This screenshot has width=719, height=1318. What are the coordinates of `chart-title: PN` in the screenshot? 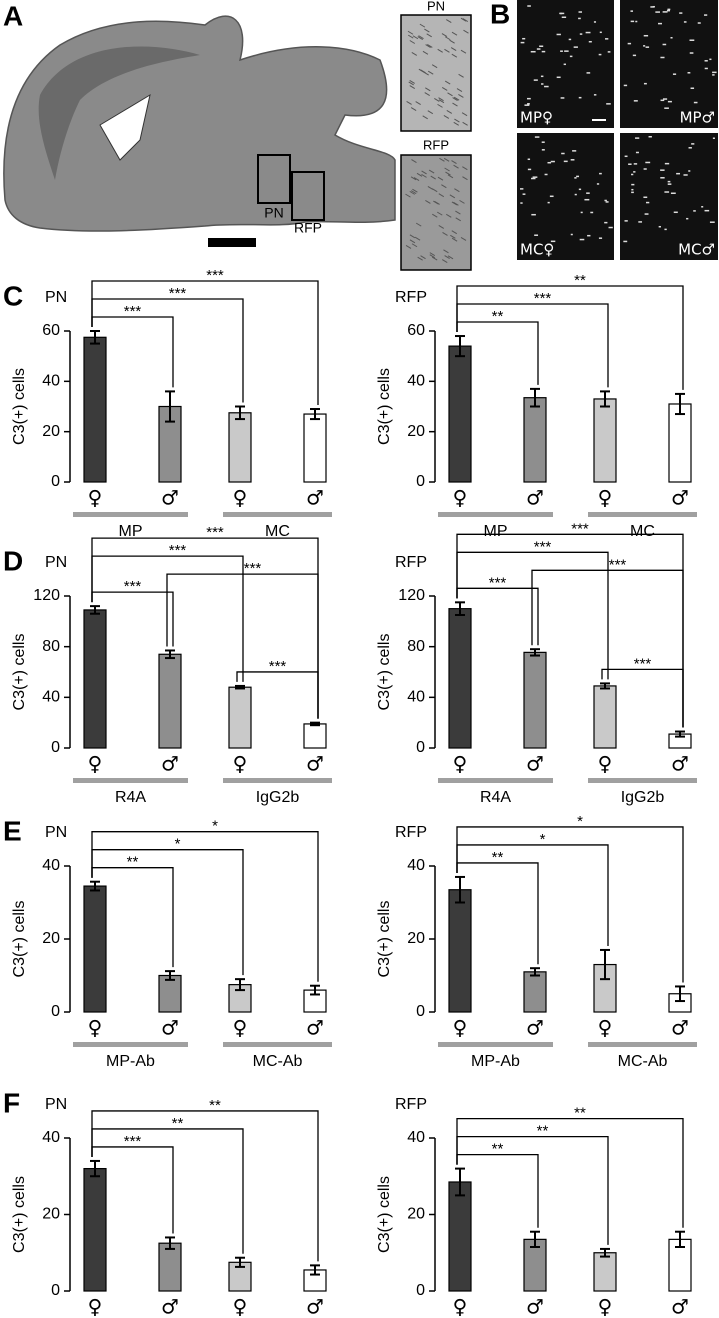 It's located at (56, 297).